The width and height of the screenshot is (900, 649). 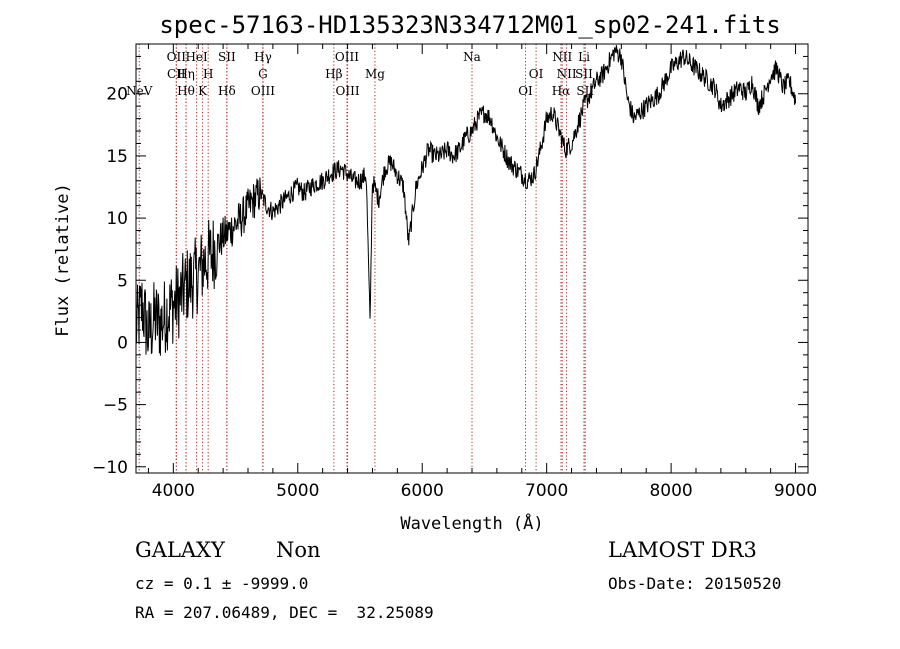 I want to click on y-tick-label: 0, so click(x=122, y=343).